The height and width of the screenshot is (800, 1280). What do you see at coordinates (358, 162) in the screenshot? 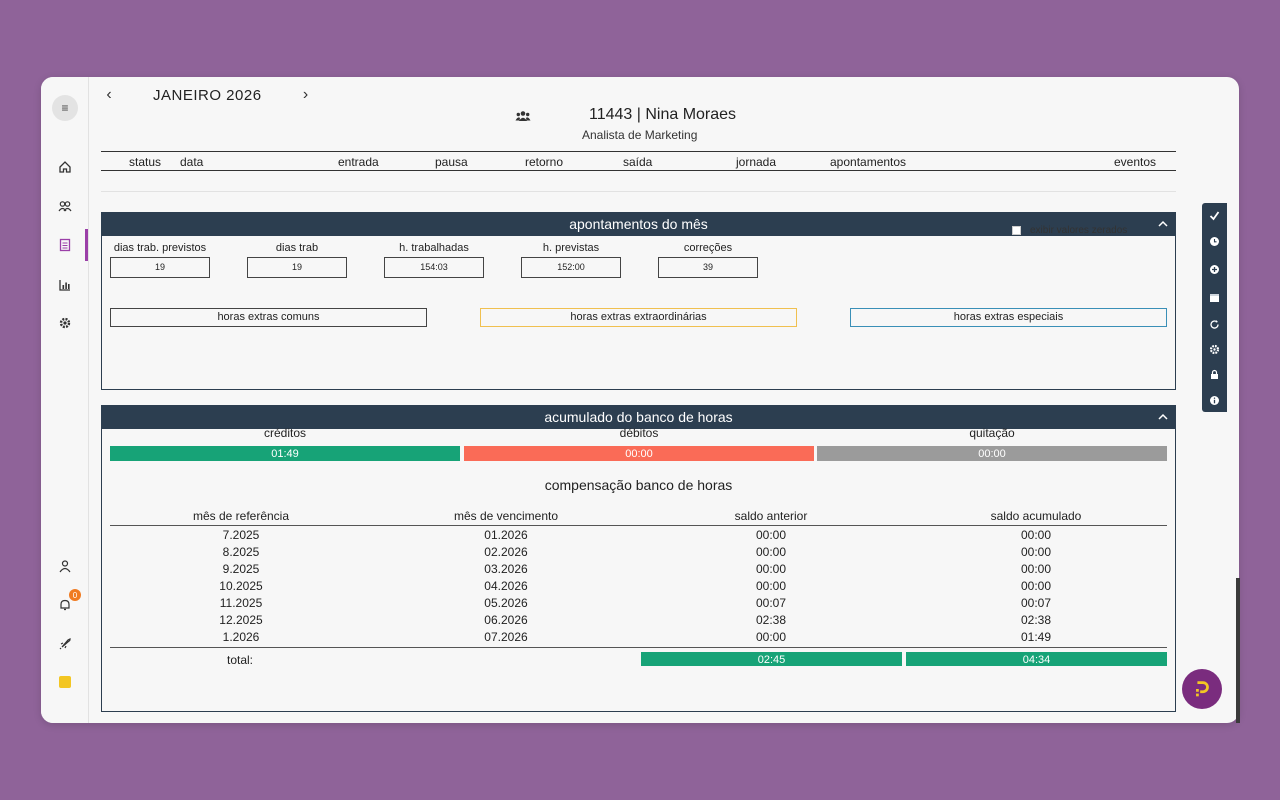
I see `col-entrada: entrada` at bounding box center [358, 162].